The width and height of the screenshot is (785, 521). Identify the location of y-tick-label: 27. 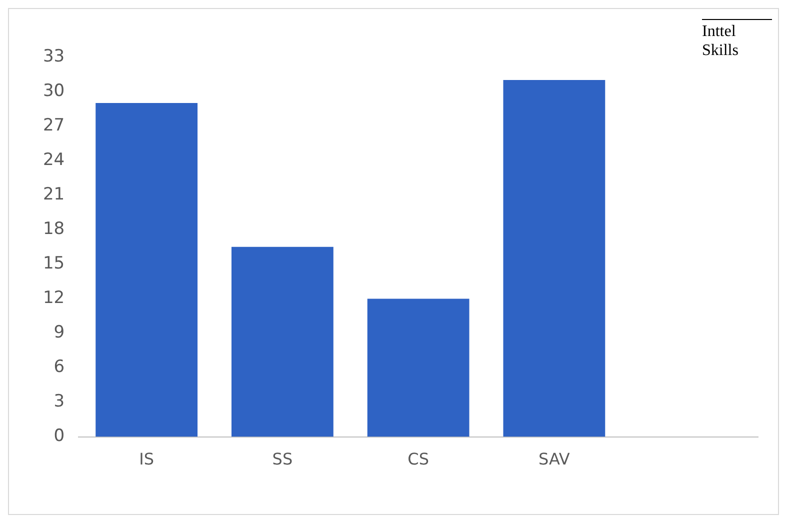
(53, 125).